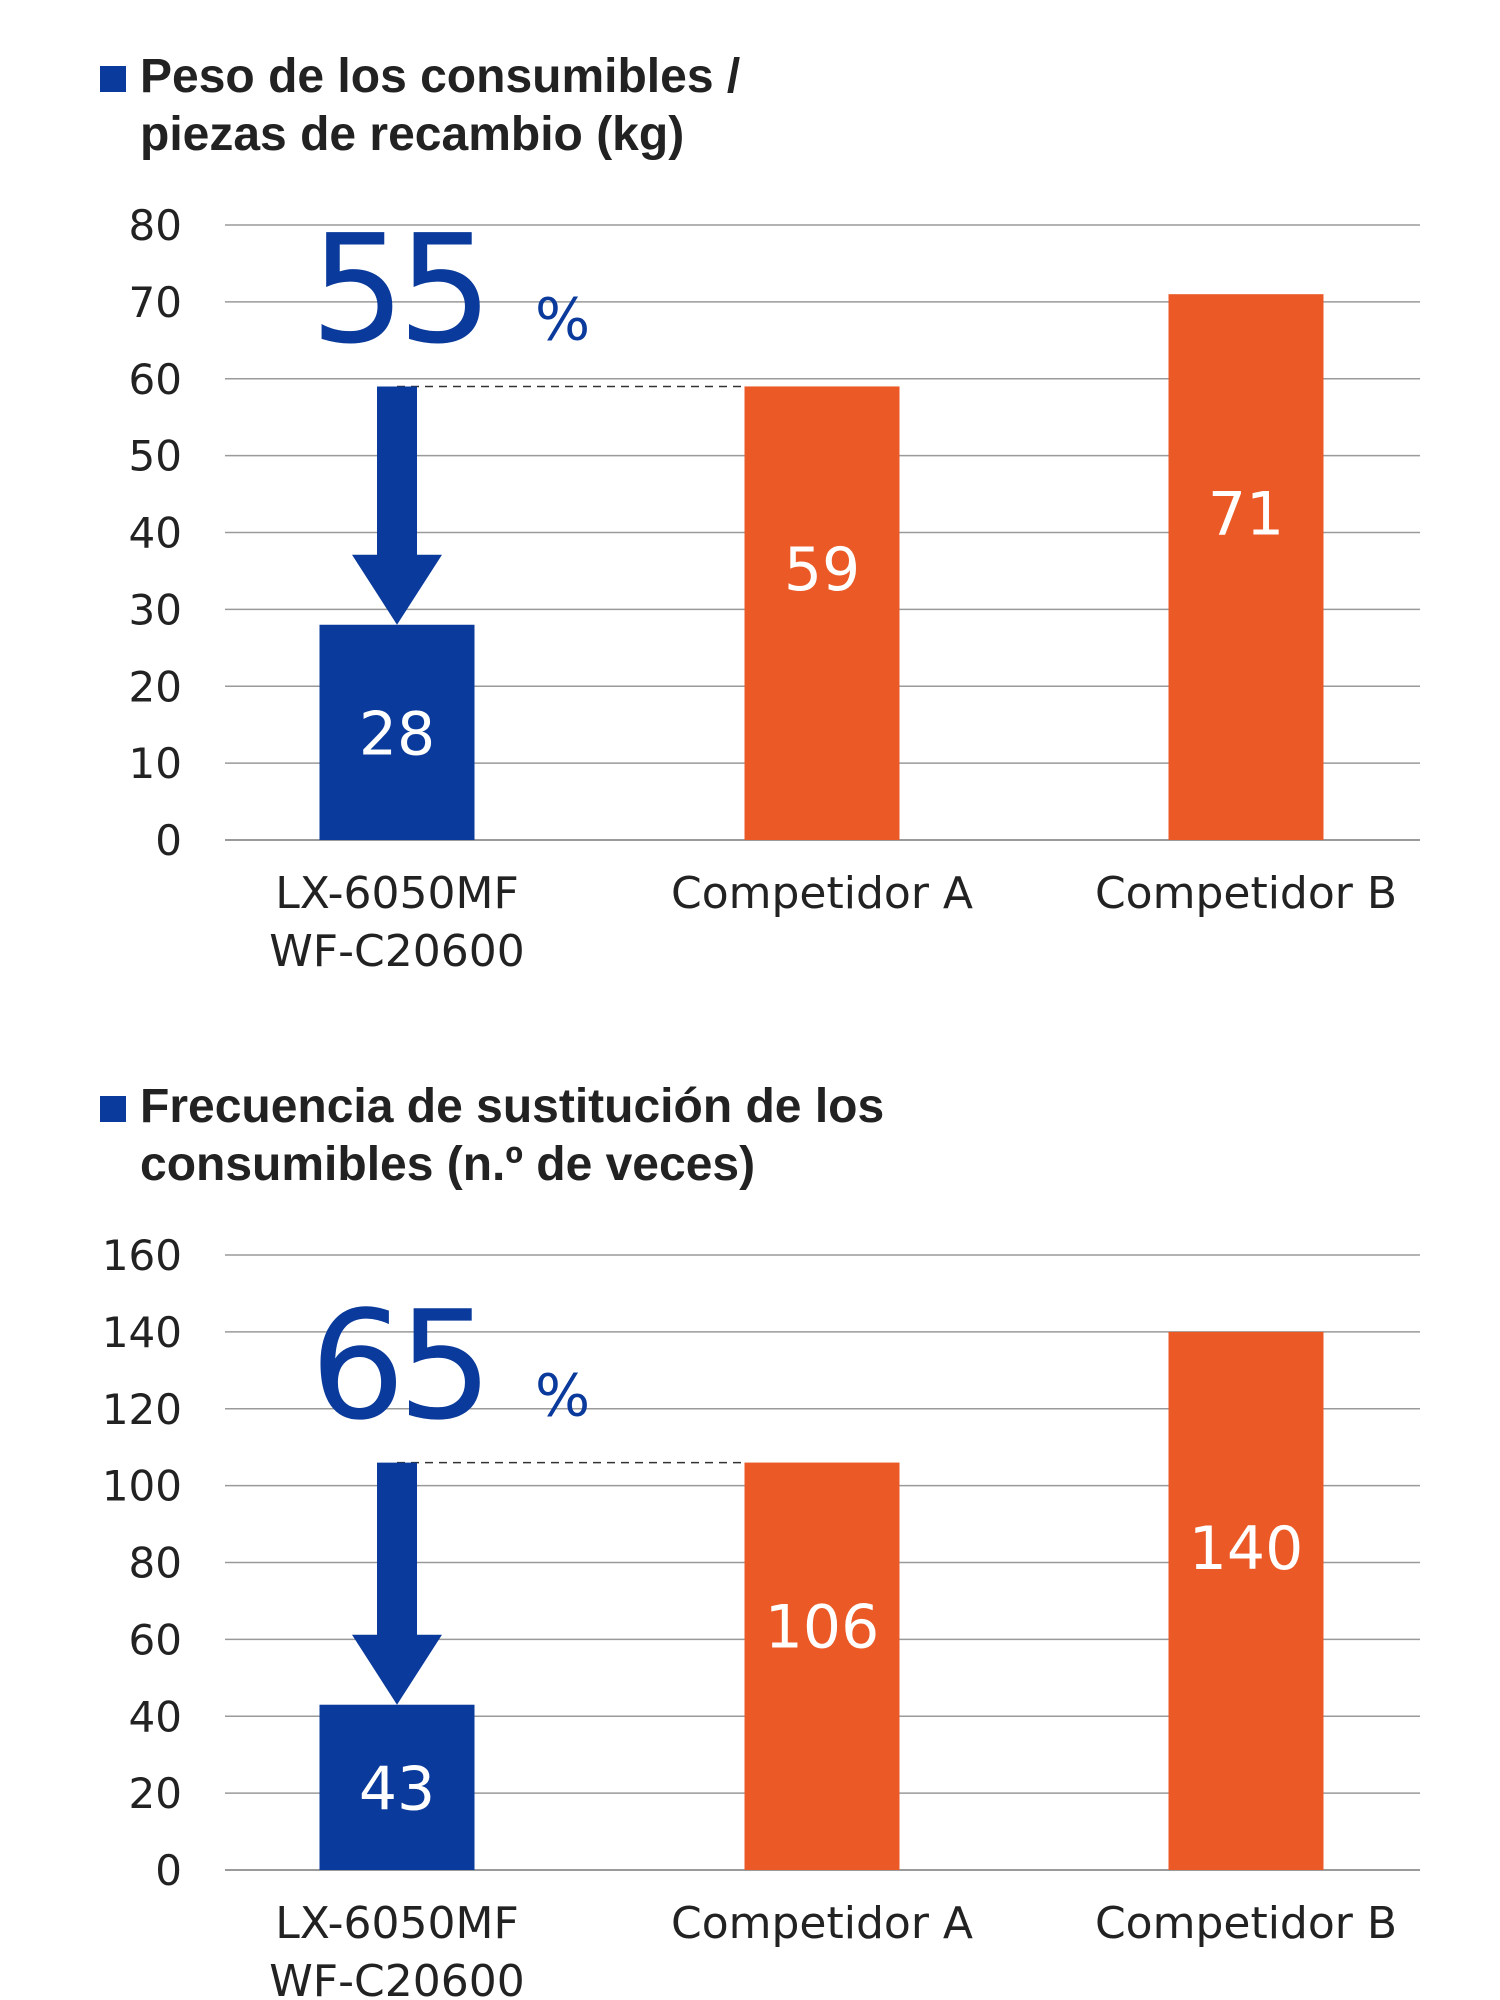 The image size is (1500, 2000). I want to click on reduction-value: 55, so click(397, 290).